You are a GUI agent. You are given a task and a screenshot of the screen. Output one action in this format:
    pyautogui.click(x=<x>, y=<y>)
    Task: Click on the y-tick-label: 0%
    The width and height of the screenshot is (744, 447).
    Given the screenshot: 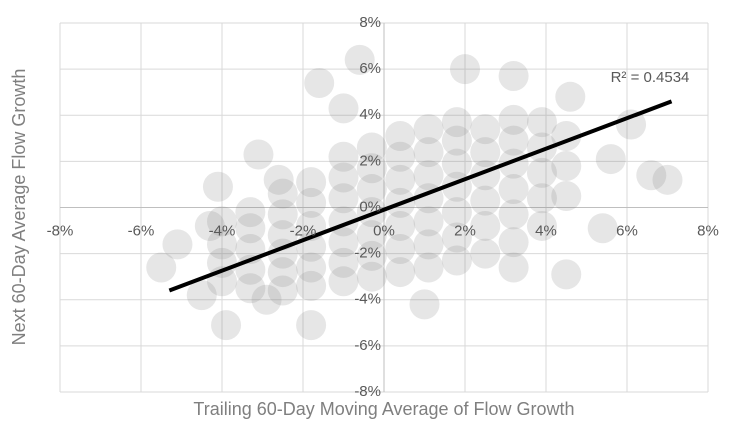 What is the action you would take?
    pyautogui.click(x=370, y=206)
    